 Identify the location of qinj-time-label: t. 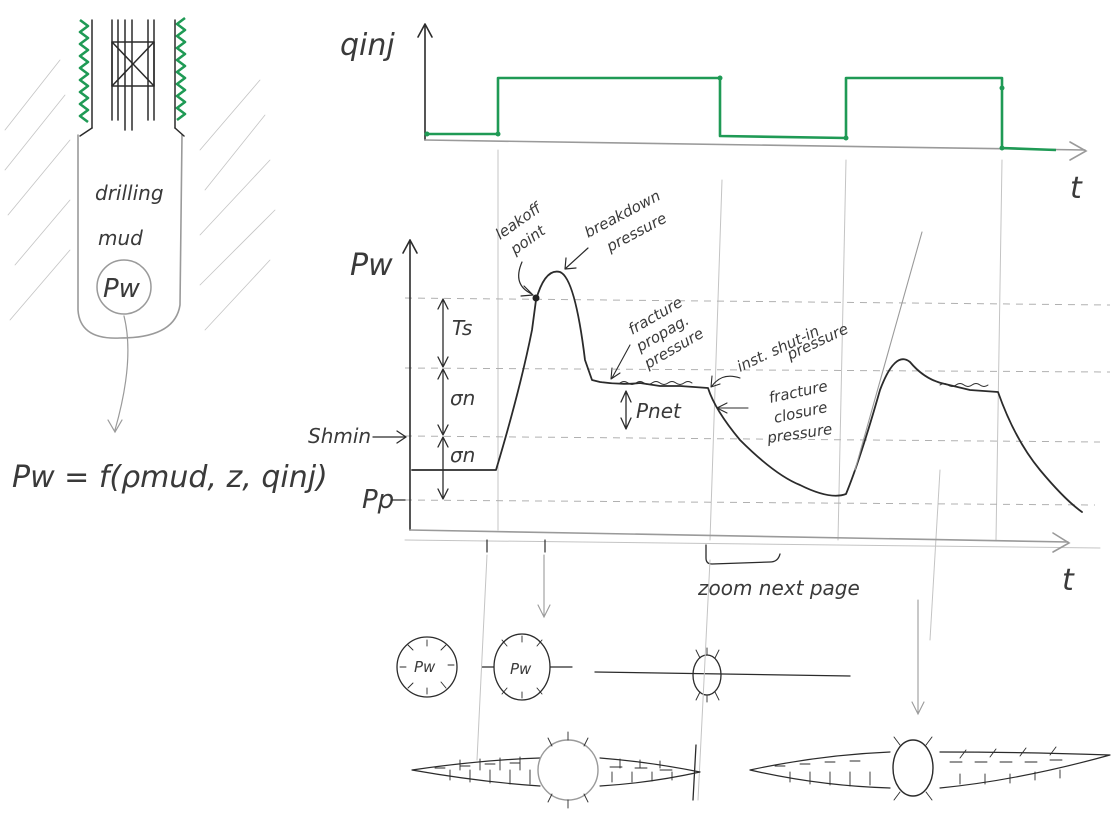
(1076, 188).